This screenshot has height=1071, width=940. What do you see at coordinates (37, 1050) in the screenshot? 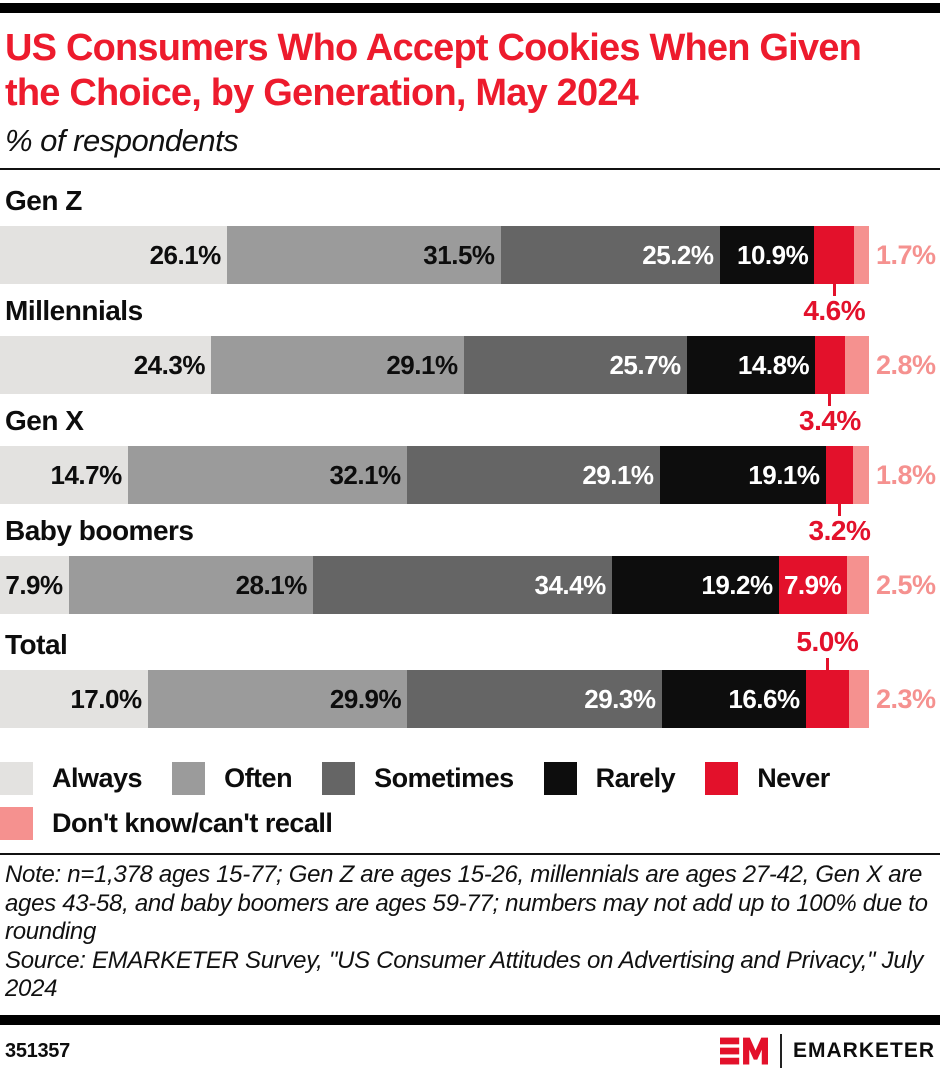
I see `chart-id: 351357` at bounding box center [37, 1050].